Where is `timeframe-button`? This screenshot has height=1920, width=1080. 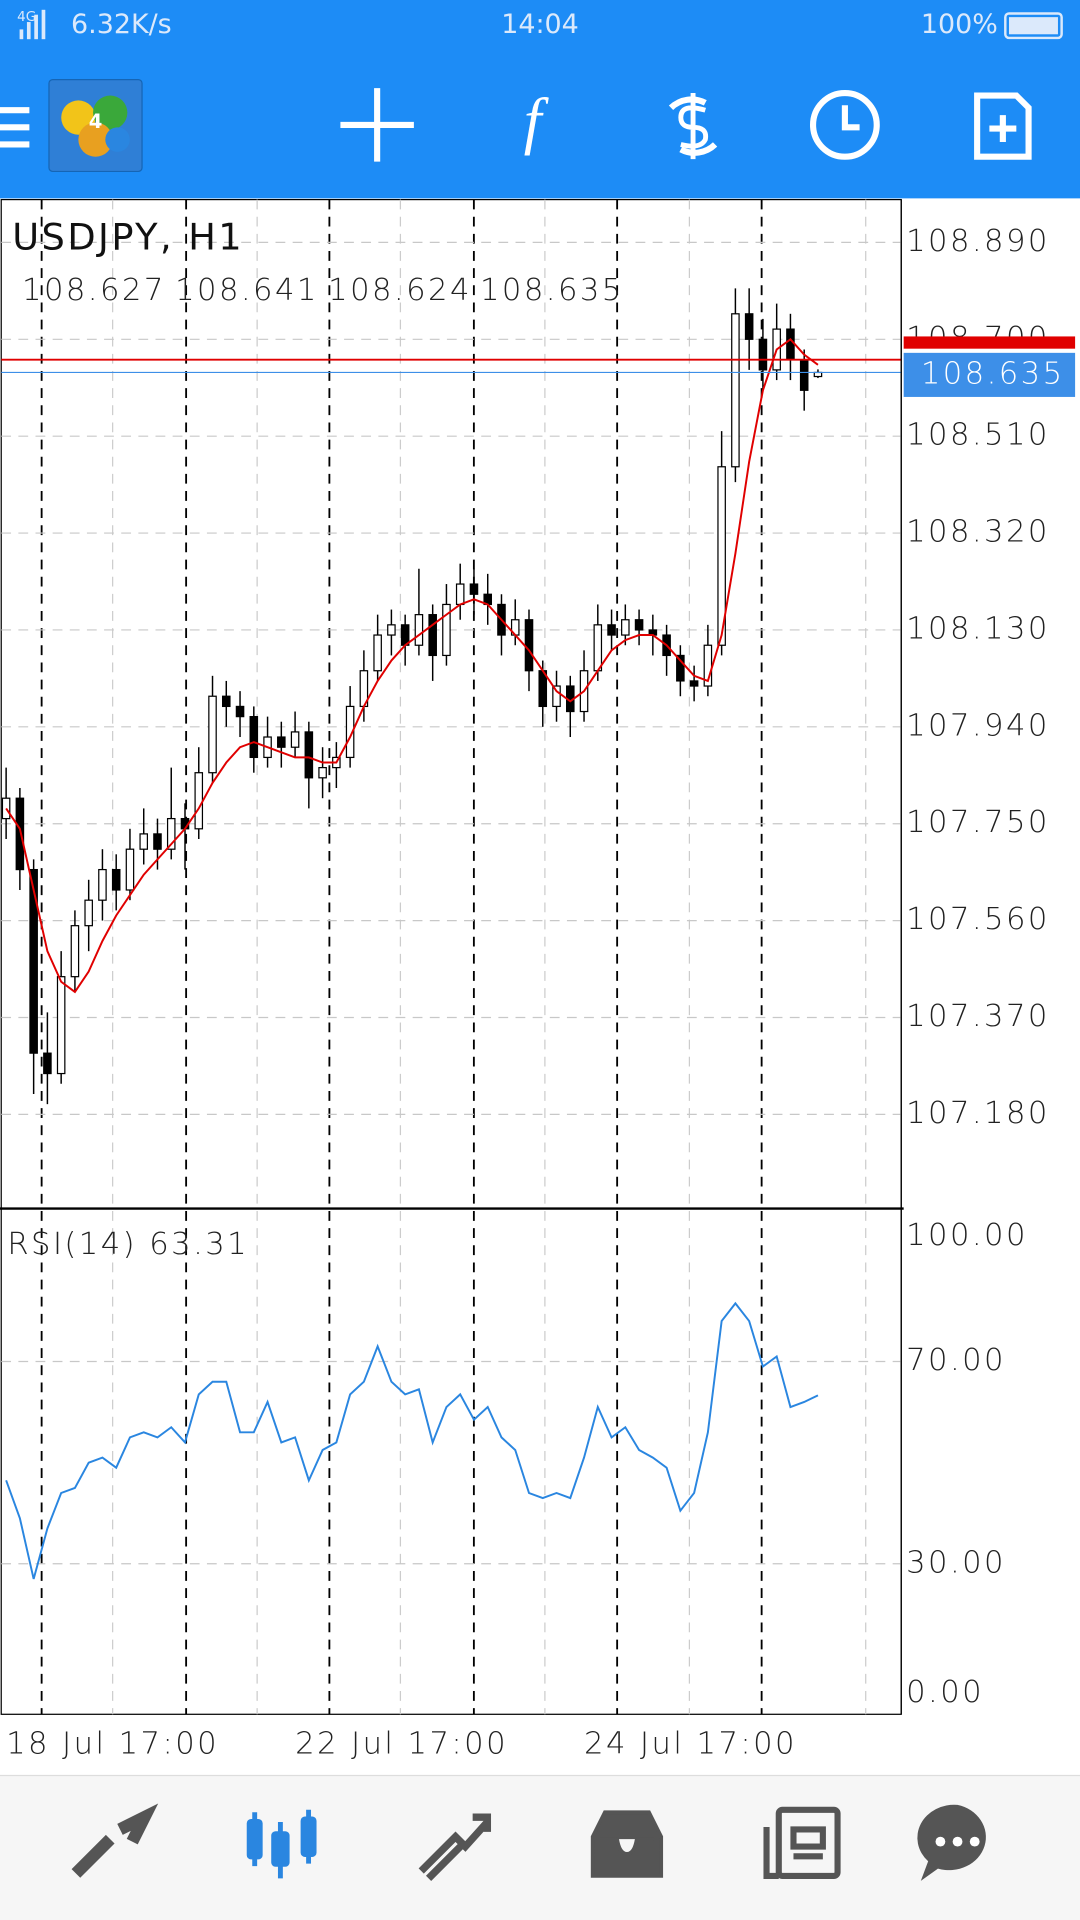 timeframe-button is located at coordinates (845, 125).